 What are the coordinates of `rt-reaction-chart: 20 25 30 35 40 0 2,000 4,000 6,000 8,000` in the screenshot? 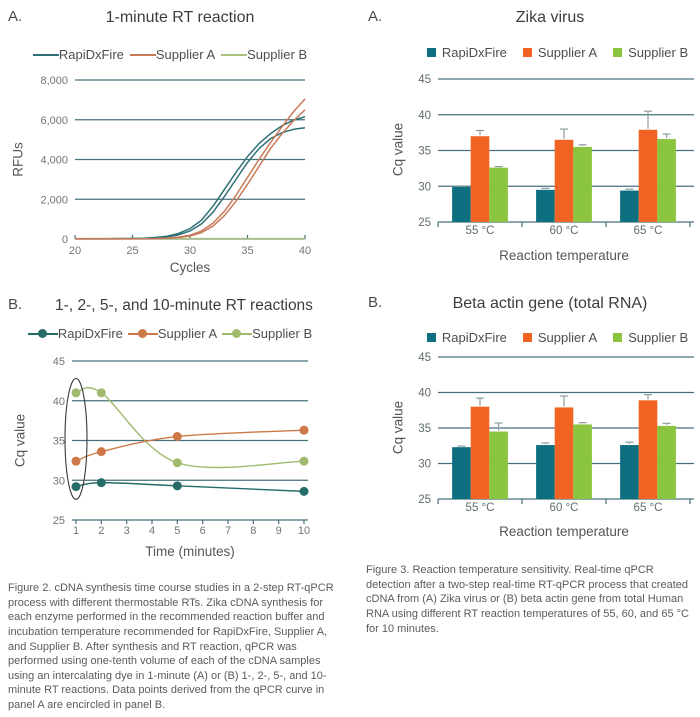 It's located at (175, 166).